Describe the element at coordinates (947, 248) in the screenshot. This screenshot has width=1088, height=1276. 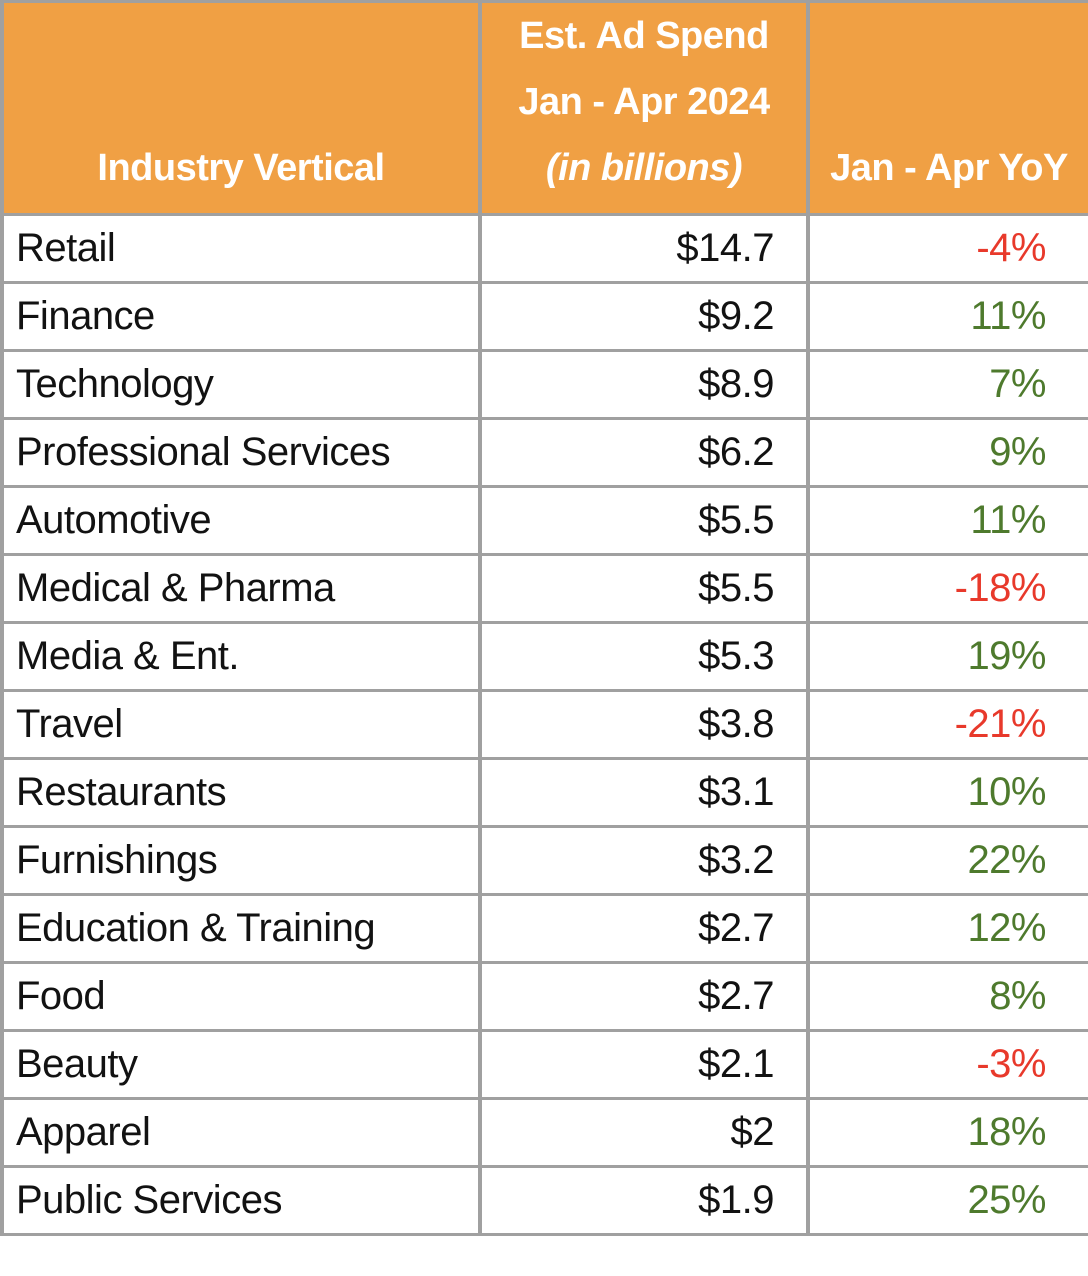
I see `yoy-cell: -4%` at that location.